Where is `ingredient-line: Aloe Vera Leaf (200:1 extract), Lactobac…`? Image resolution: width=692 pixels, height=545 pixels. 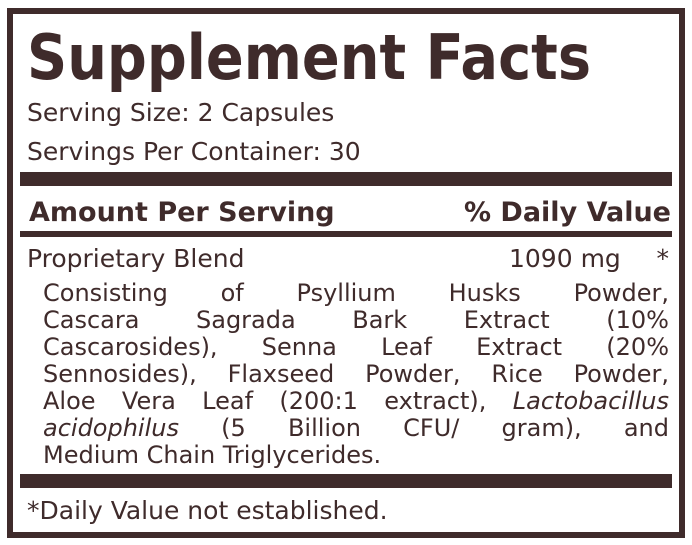
ingredient-line: Aloe Vera Leaf (200:1 extract), Lactobac… is located at coordinates (356, 401).